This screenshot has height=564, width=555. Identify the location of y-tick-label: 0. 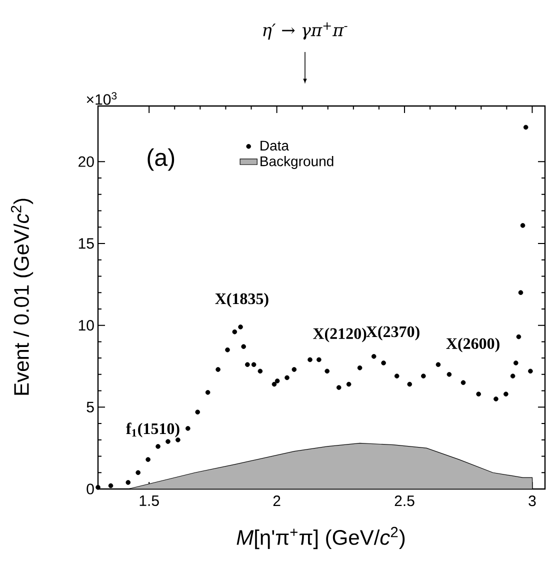
(90, 489).